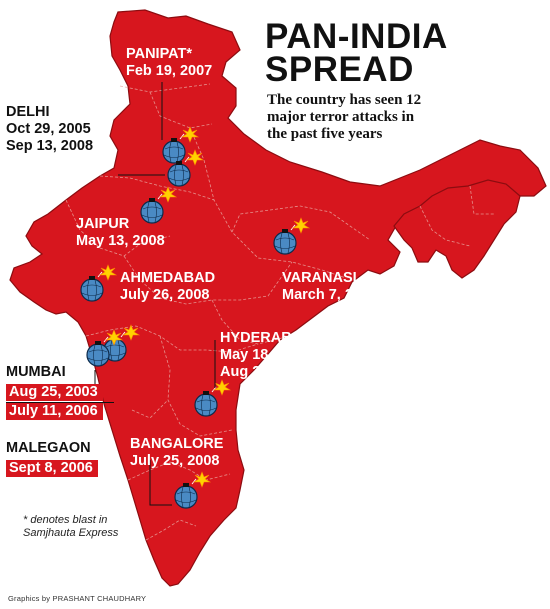 The height and width of the screenshot is (609, 550). I want to click on label-ahmedabad: AHMEDABAD July 26, 2008, so click(167, 287).